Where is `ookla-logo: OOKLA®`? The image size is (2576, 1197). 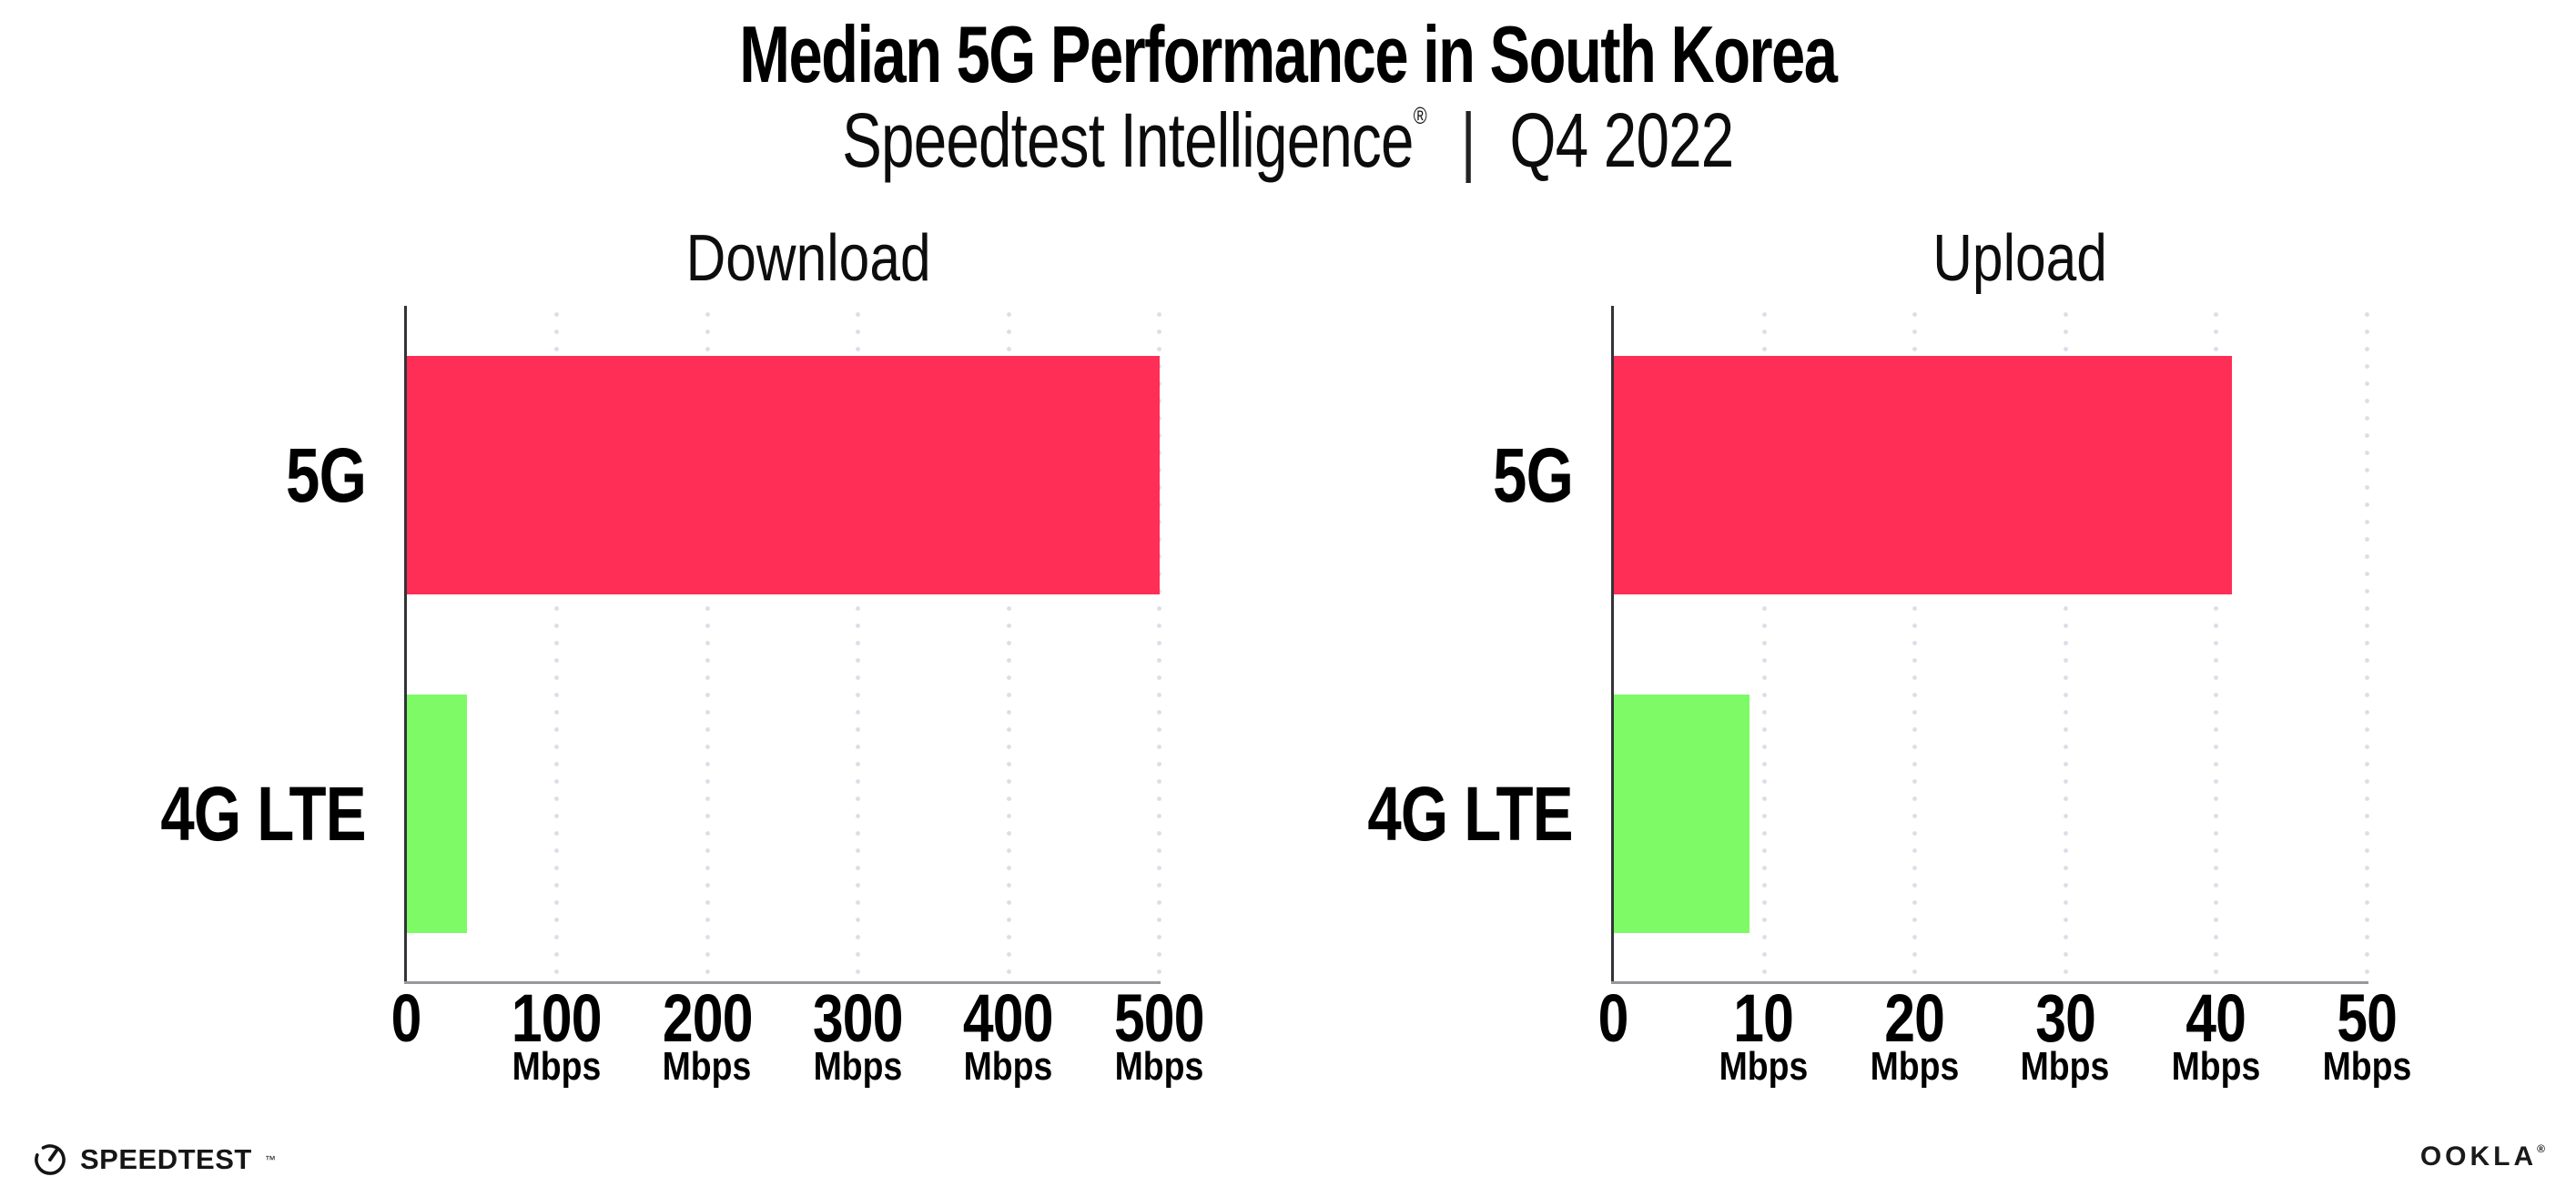
ookla-logo: OOKLA® is located at coordinates (2482, 1156).